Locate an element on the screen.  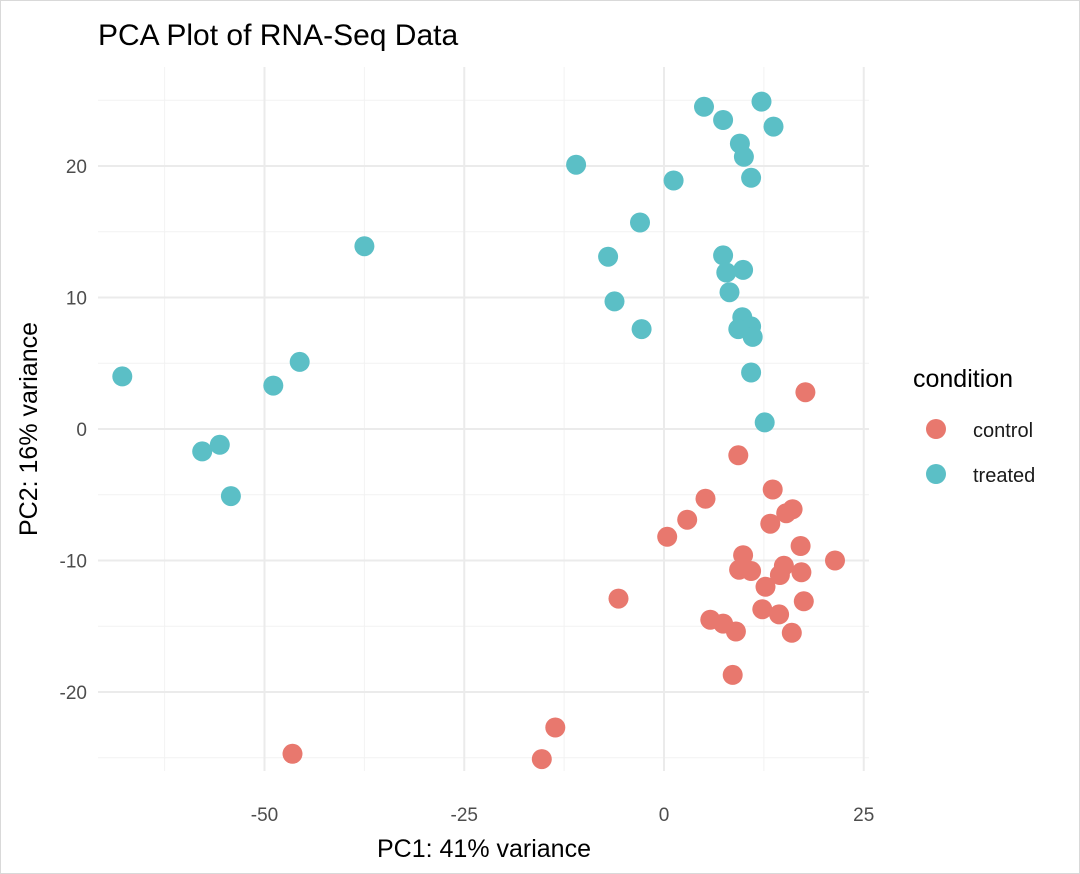
y-tick-label: 10 is located at coordinates (76, 299).